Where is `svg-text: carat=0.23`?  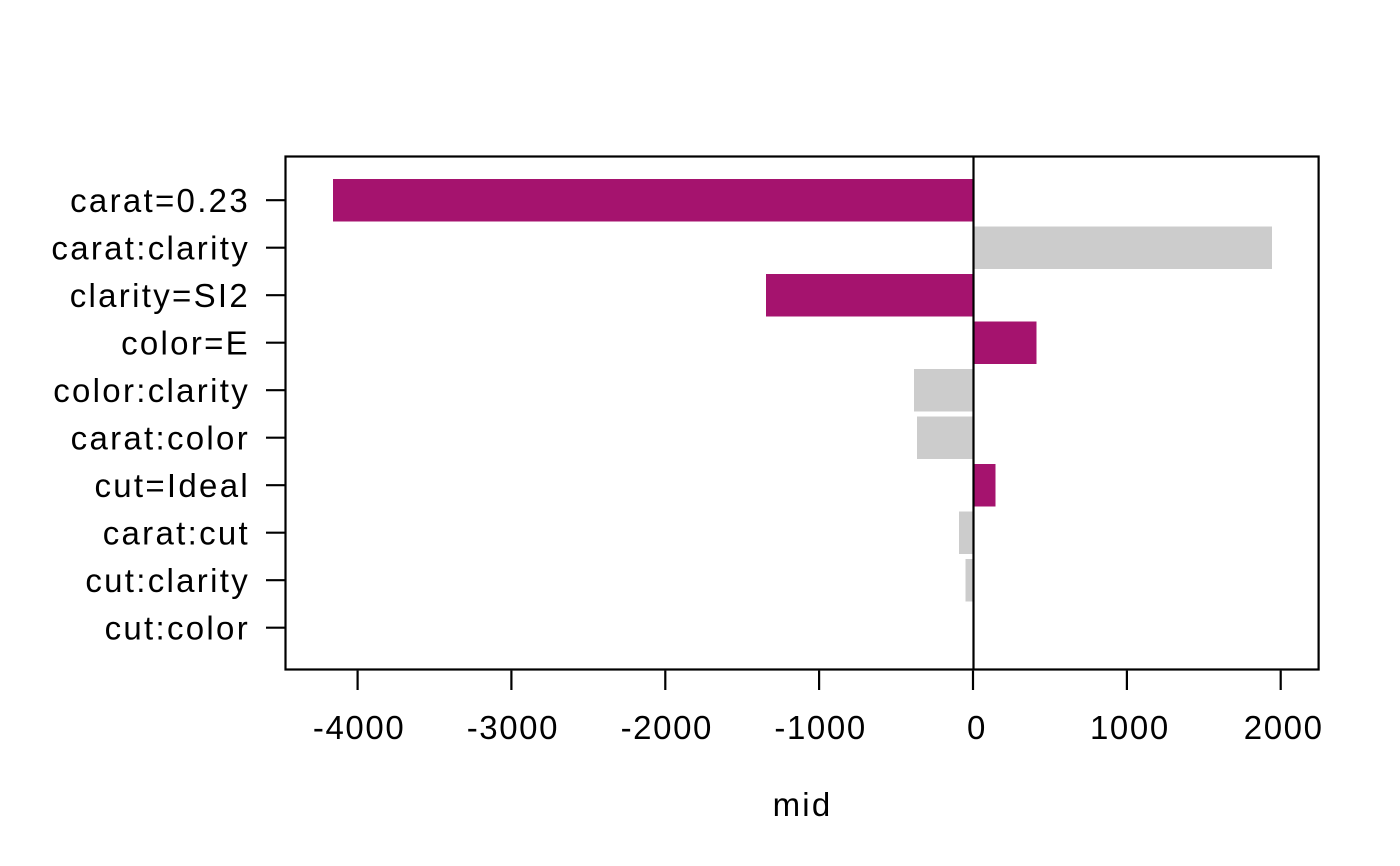 svg-text: carat=0.23 is located at coordinates (160, 200).